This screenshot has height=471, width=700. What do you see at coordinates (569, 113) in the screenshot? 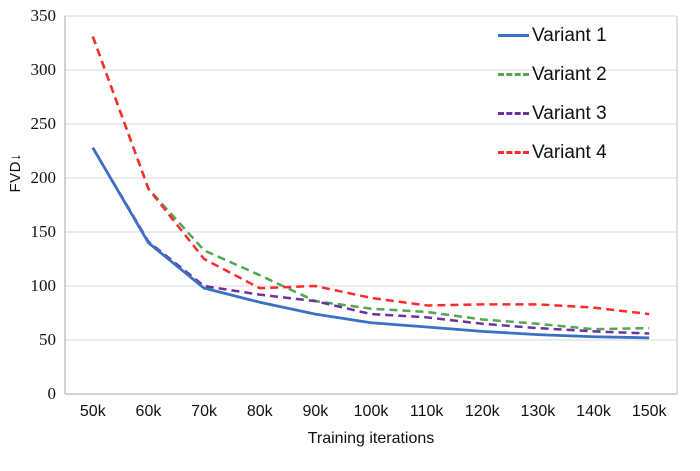
I see `legend-label: Variant 3` at bounding box center [569, 113].